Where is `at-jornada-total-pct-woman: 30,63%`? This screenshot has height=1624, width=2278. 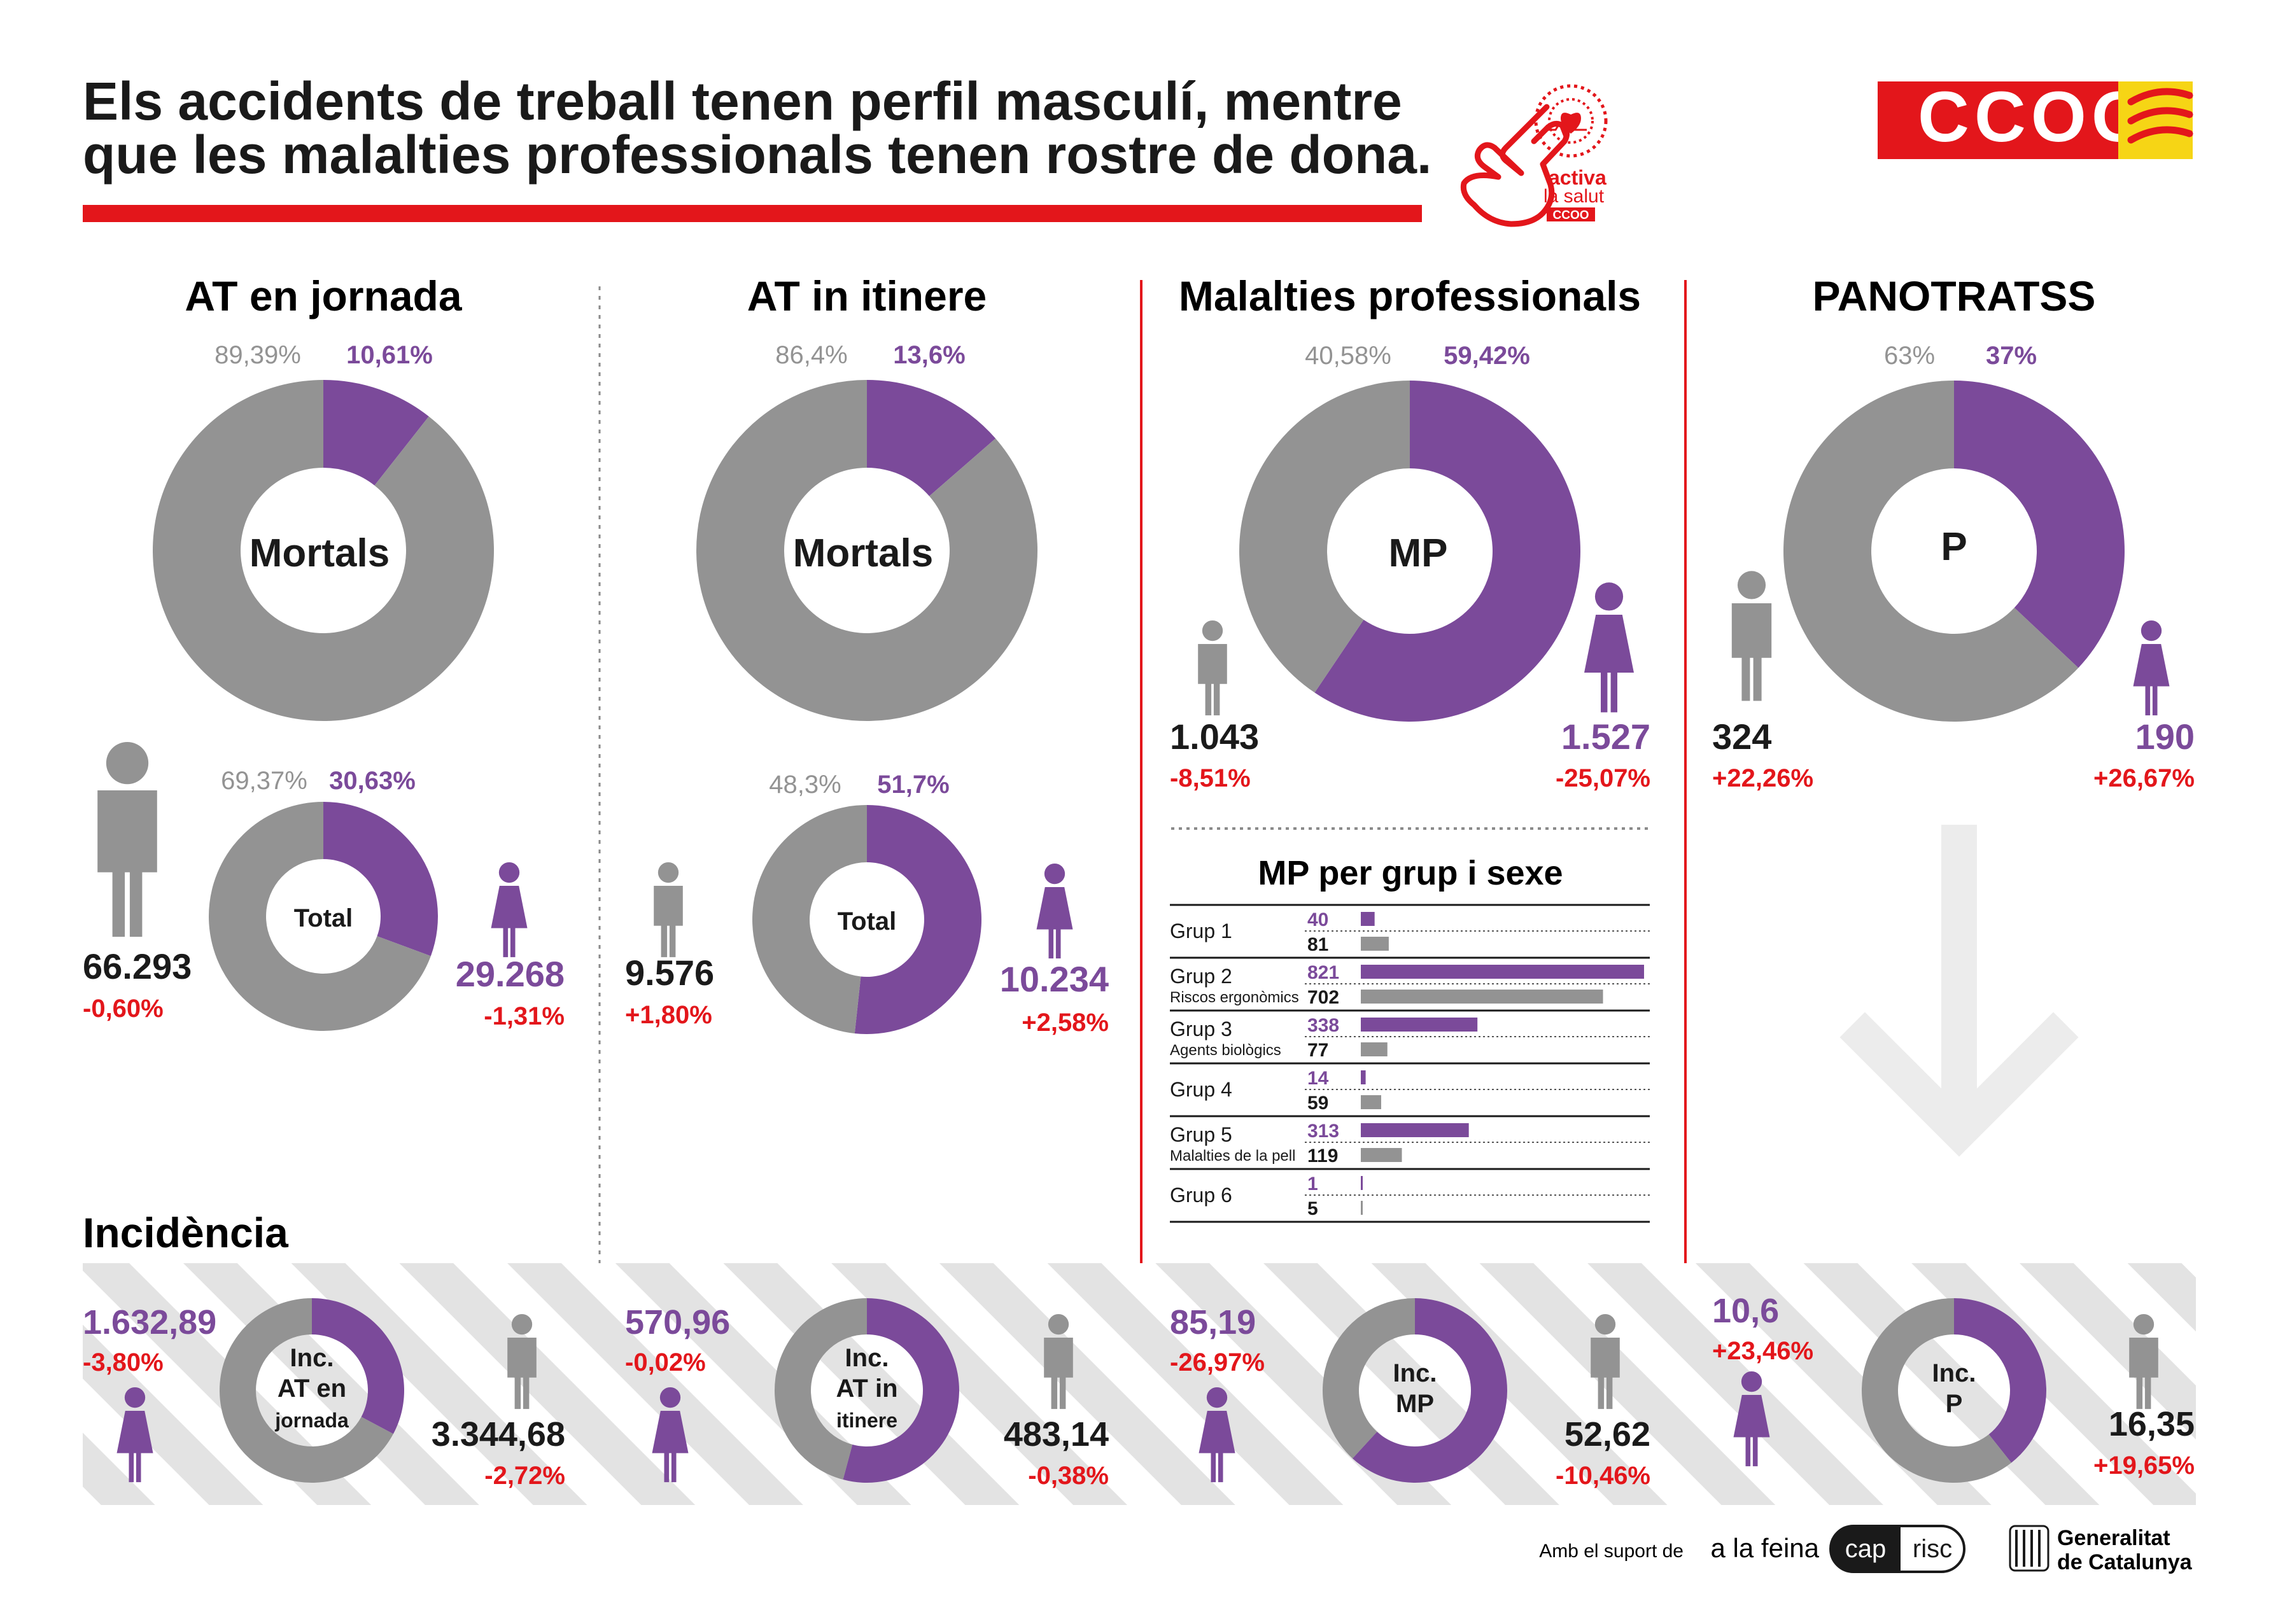
at-jornada-total-pct-woman: 30,63% is located at coordinates (372, 781).